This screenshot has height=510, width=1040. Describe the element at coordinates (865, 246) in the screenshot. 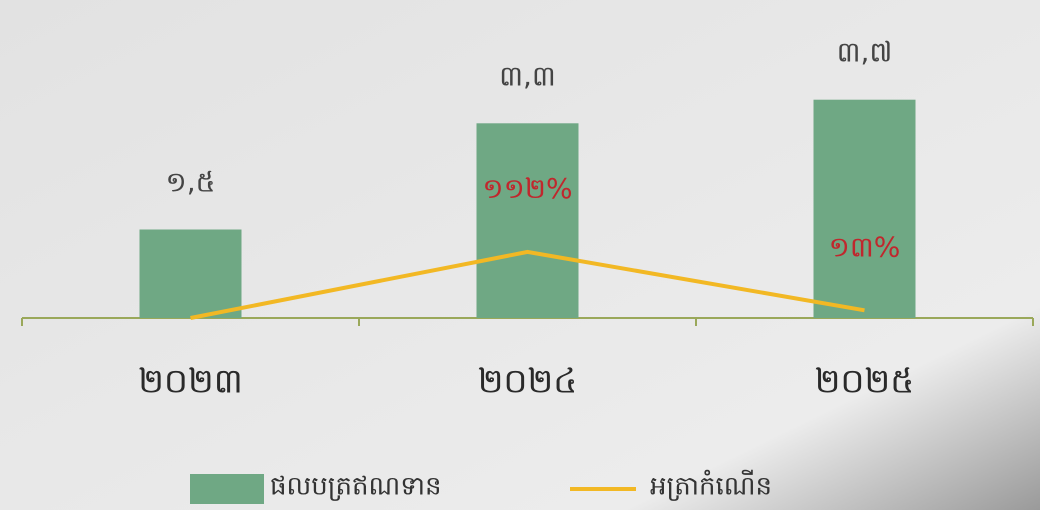

I see `line-value-label: ១៣%` at that location.